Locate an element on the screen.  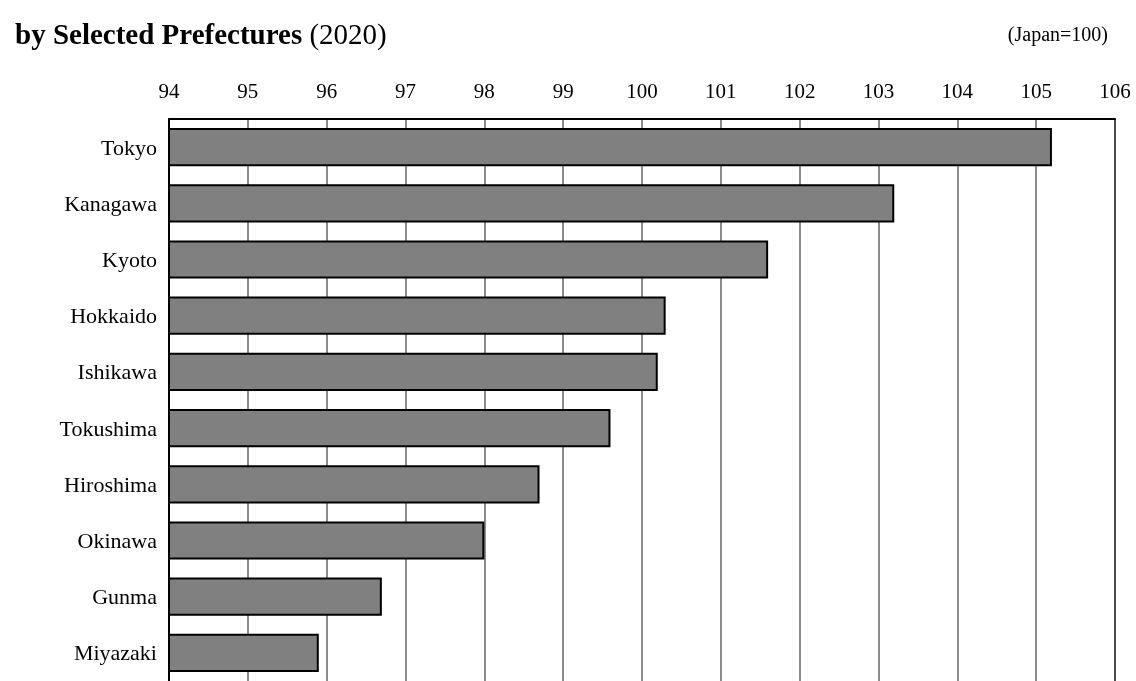
y-tick-label: Hokkaido is located at coordinates (113, 316).